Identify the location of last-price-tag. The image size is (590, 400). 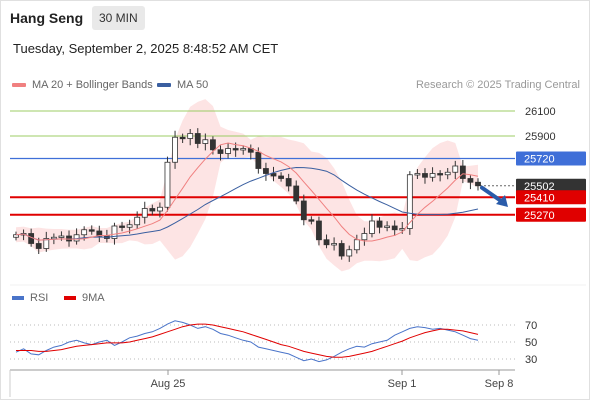
(551, 185).